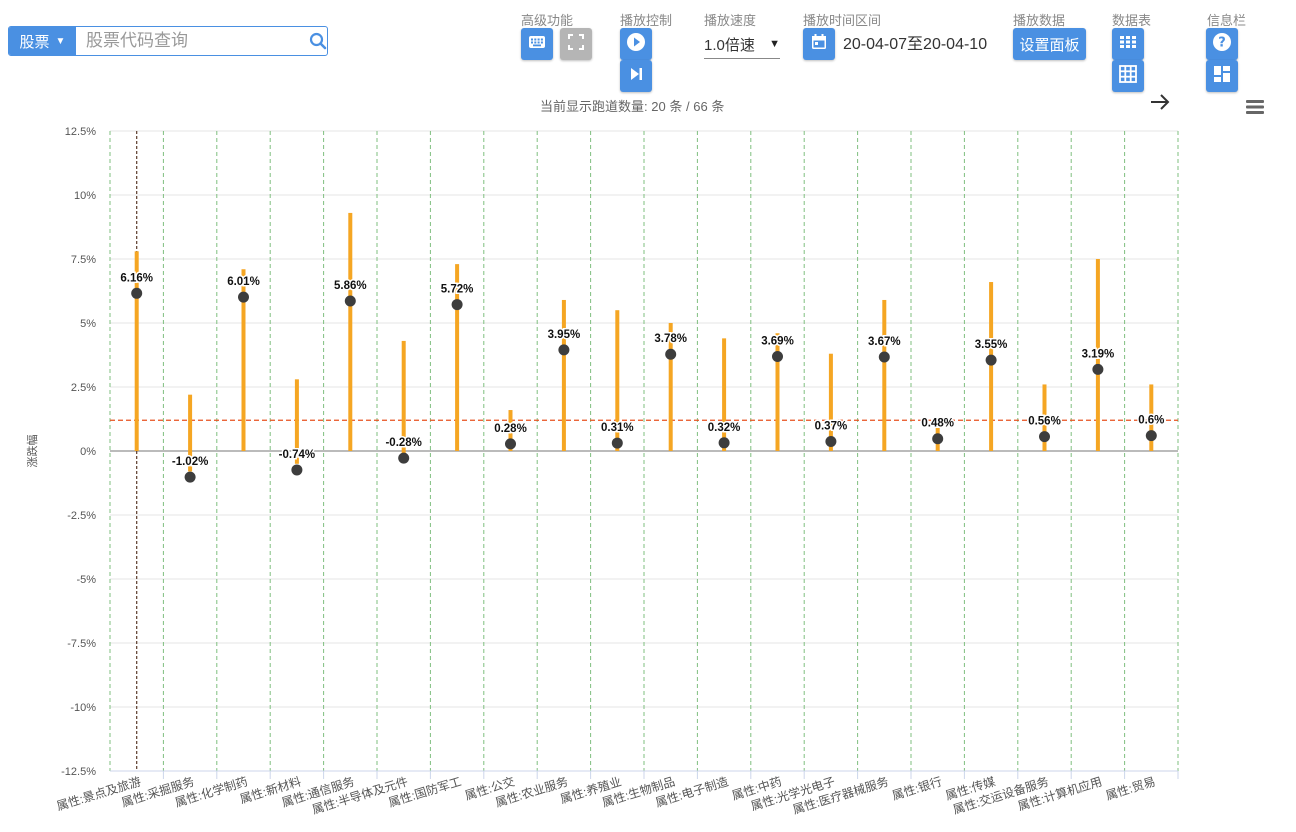  I want to click on lane-count-prefix: 当前显示跑道数量:, so click(594, 106).